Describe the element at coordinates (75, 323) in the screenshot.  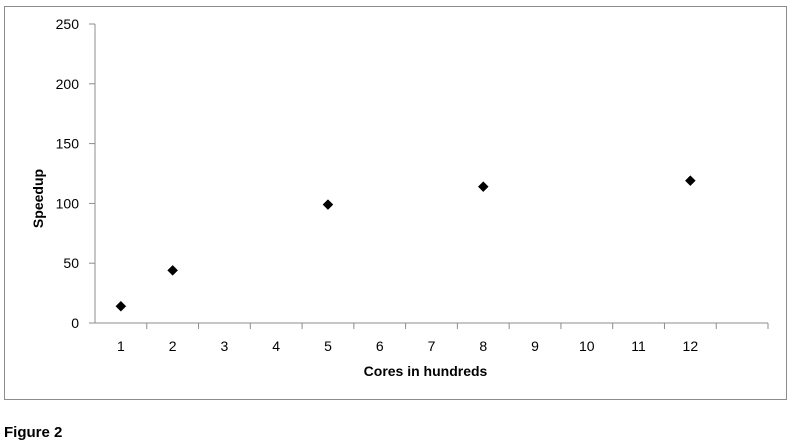
I see `y-tick-label: 0` at that location.